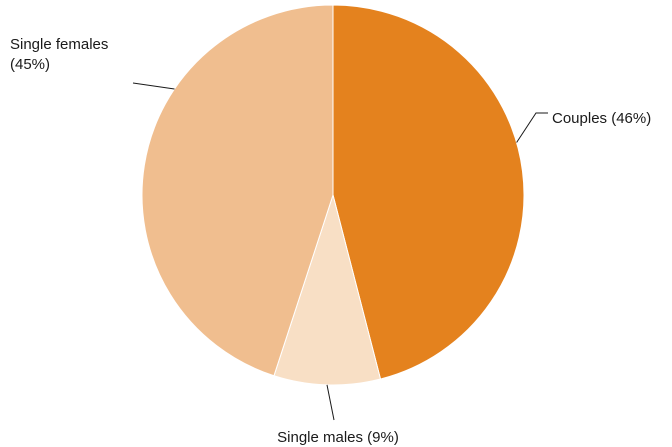 The width and height of the screenshot is (672, 447). What do you see at coordinates (59, 44) in the screenshot?
I see `slice-label-single-females: Single females` at bounding box center [59, 44].